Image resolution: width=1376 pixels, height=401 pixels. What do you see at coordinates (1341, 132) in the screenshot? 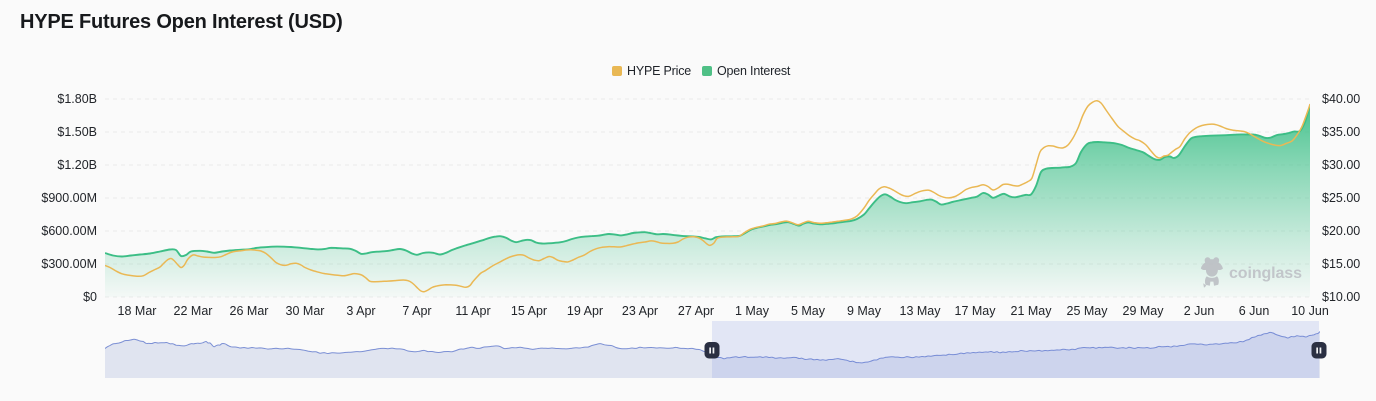
I see `svg-text: $35.00` at bounding box center [1341, 132].